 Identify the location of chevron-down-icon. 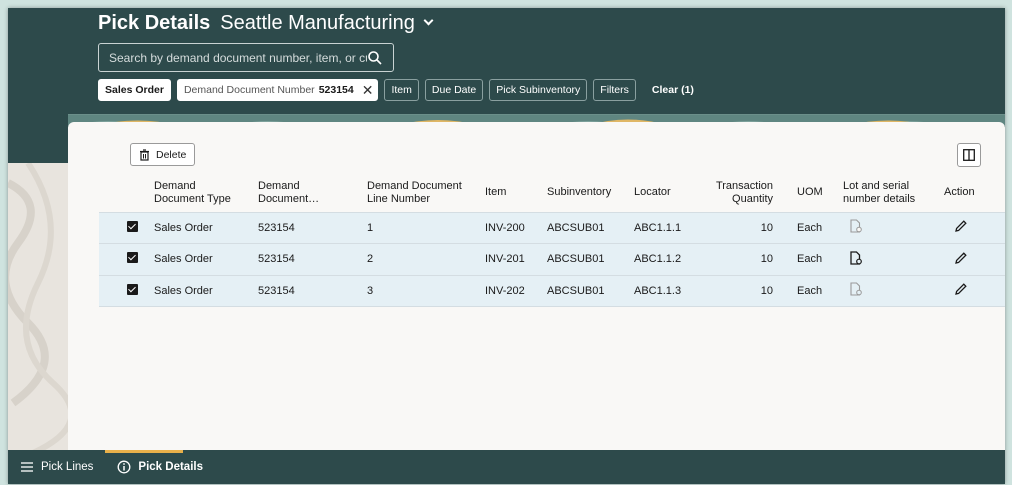
(428, 20).